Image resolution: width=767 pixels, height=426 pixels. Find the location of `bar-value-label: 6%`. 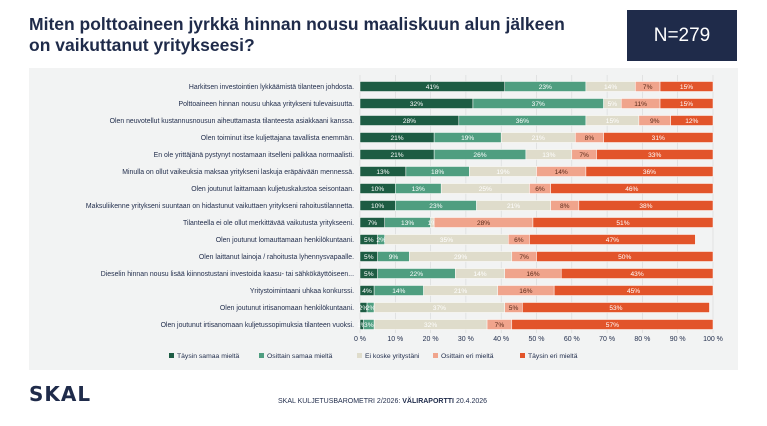

bar-value-label: 6% is located at coordinates (519, 240).